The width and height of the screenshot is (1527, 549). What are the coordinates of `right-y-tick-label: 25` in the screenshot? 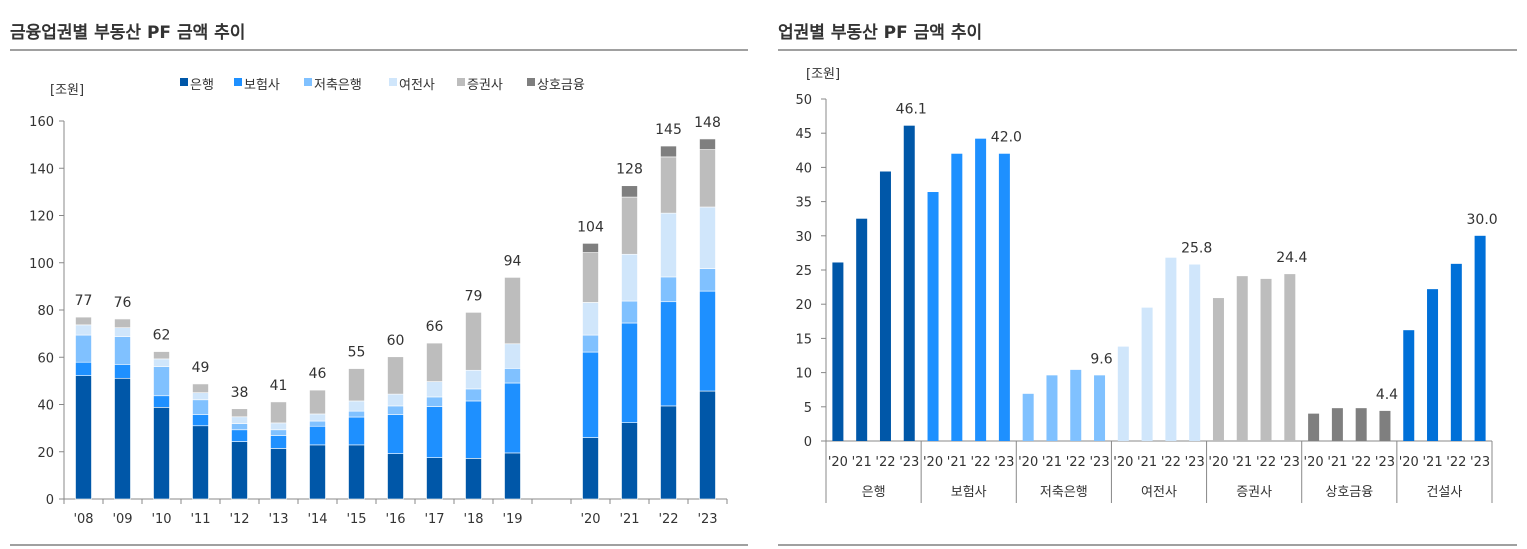 It's located at (803, 271).